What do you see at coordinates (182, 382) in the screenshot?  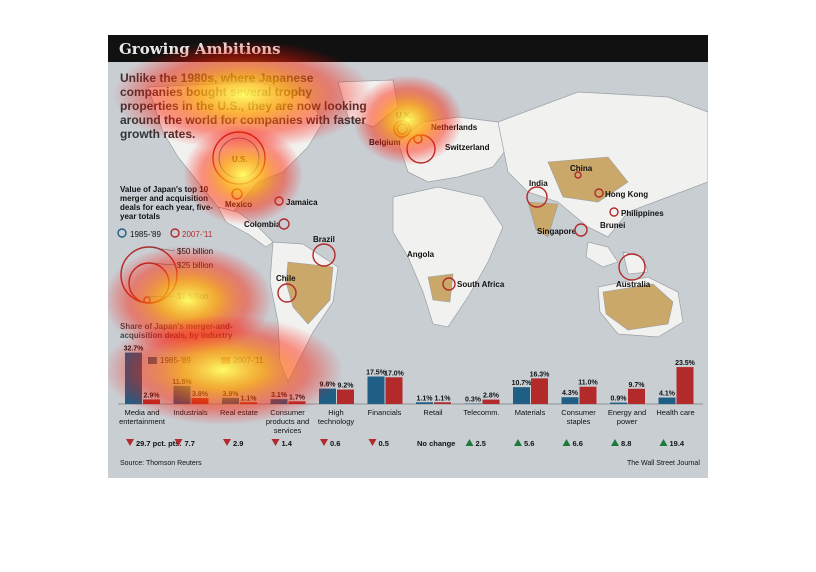 I see `bar-value-label: 11.5%` at bounding box center [182, 382].